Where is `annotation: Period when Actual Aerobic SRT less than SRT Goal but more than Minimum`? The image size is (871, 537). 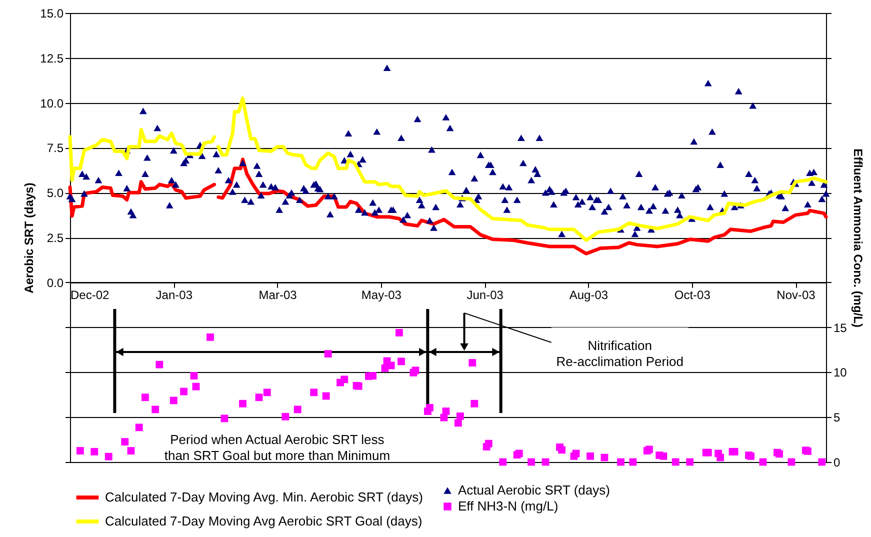
annotation: Period when Actual Aerobic SRT less than SRT Goal but more than Minimum is located at coordinates (277, 447).